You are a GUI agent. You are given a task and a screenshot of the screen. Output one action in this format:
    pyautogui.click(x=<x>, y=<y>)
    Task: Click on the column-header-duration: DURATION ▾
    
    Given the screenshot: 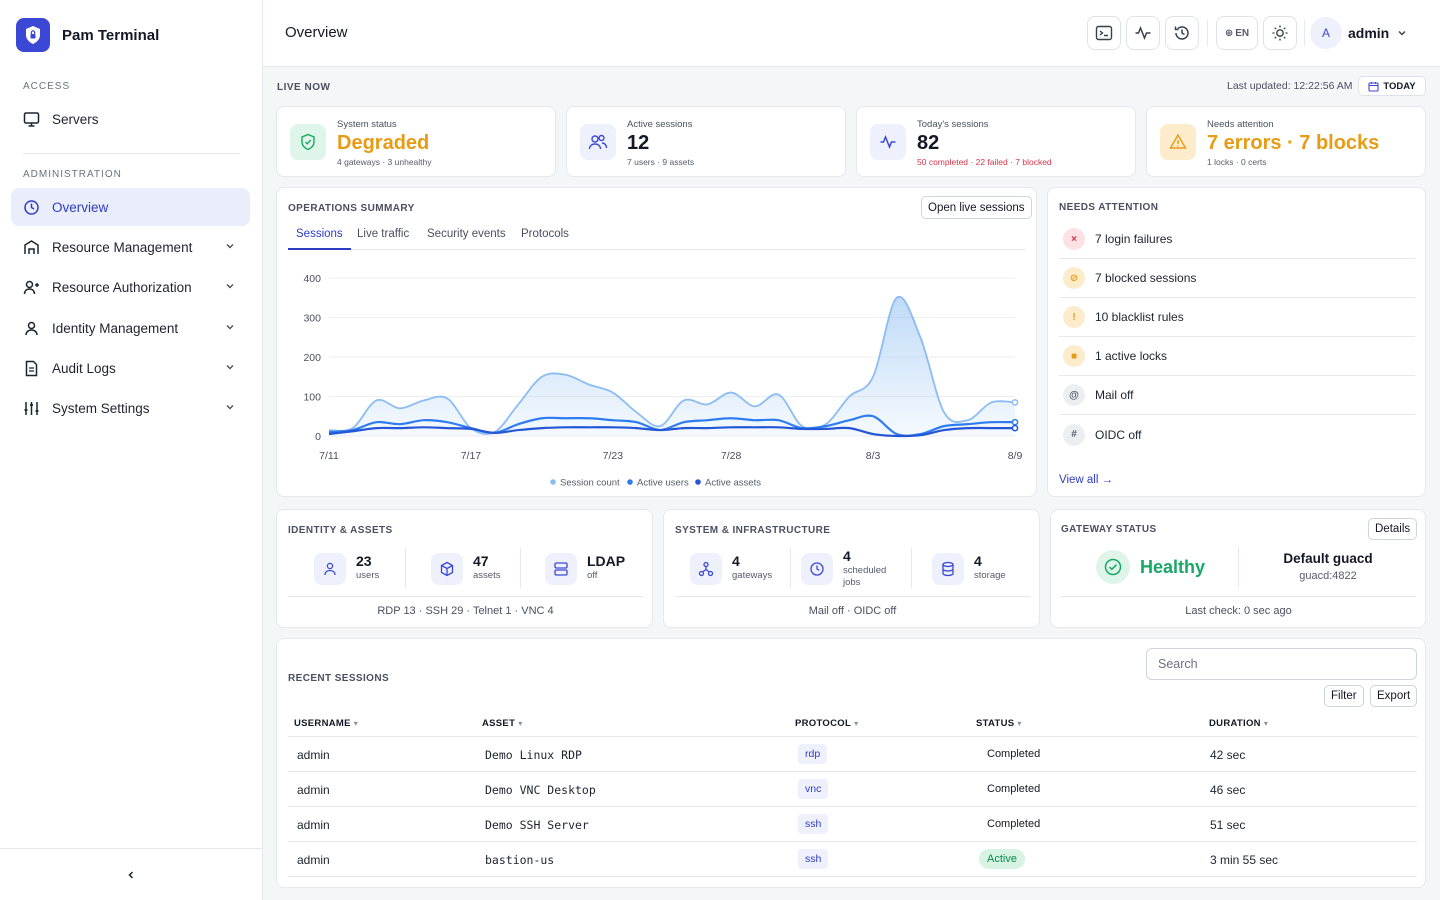 What is the action you would take?
    pyautogui.click(x=1238, y=723)
    